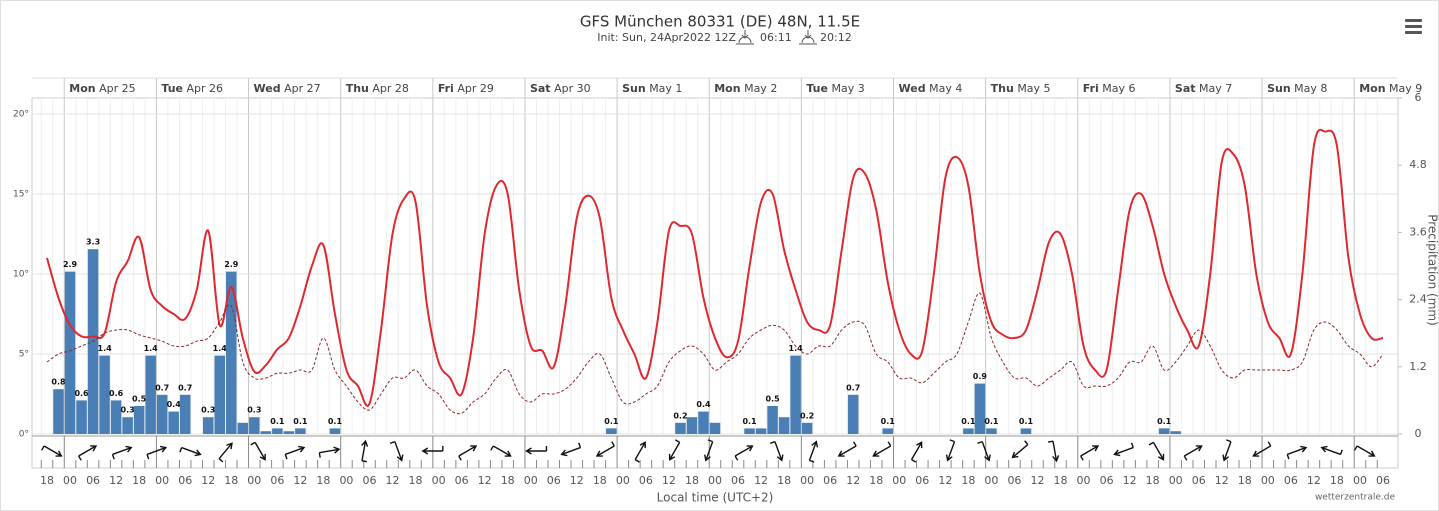 Image resolution: width=1439 pixels, height=511 pixels. Describe the element at coordinates (680, 415) in the screenshot. I see `bar-value-label: 0.2` at that location.